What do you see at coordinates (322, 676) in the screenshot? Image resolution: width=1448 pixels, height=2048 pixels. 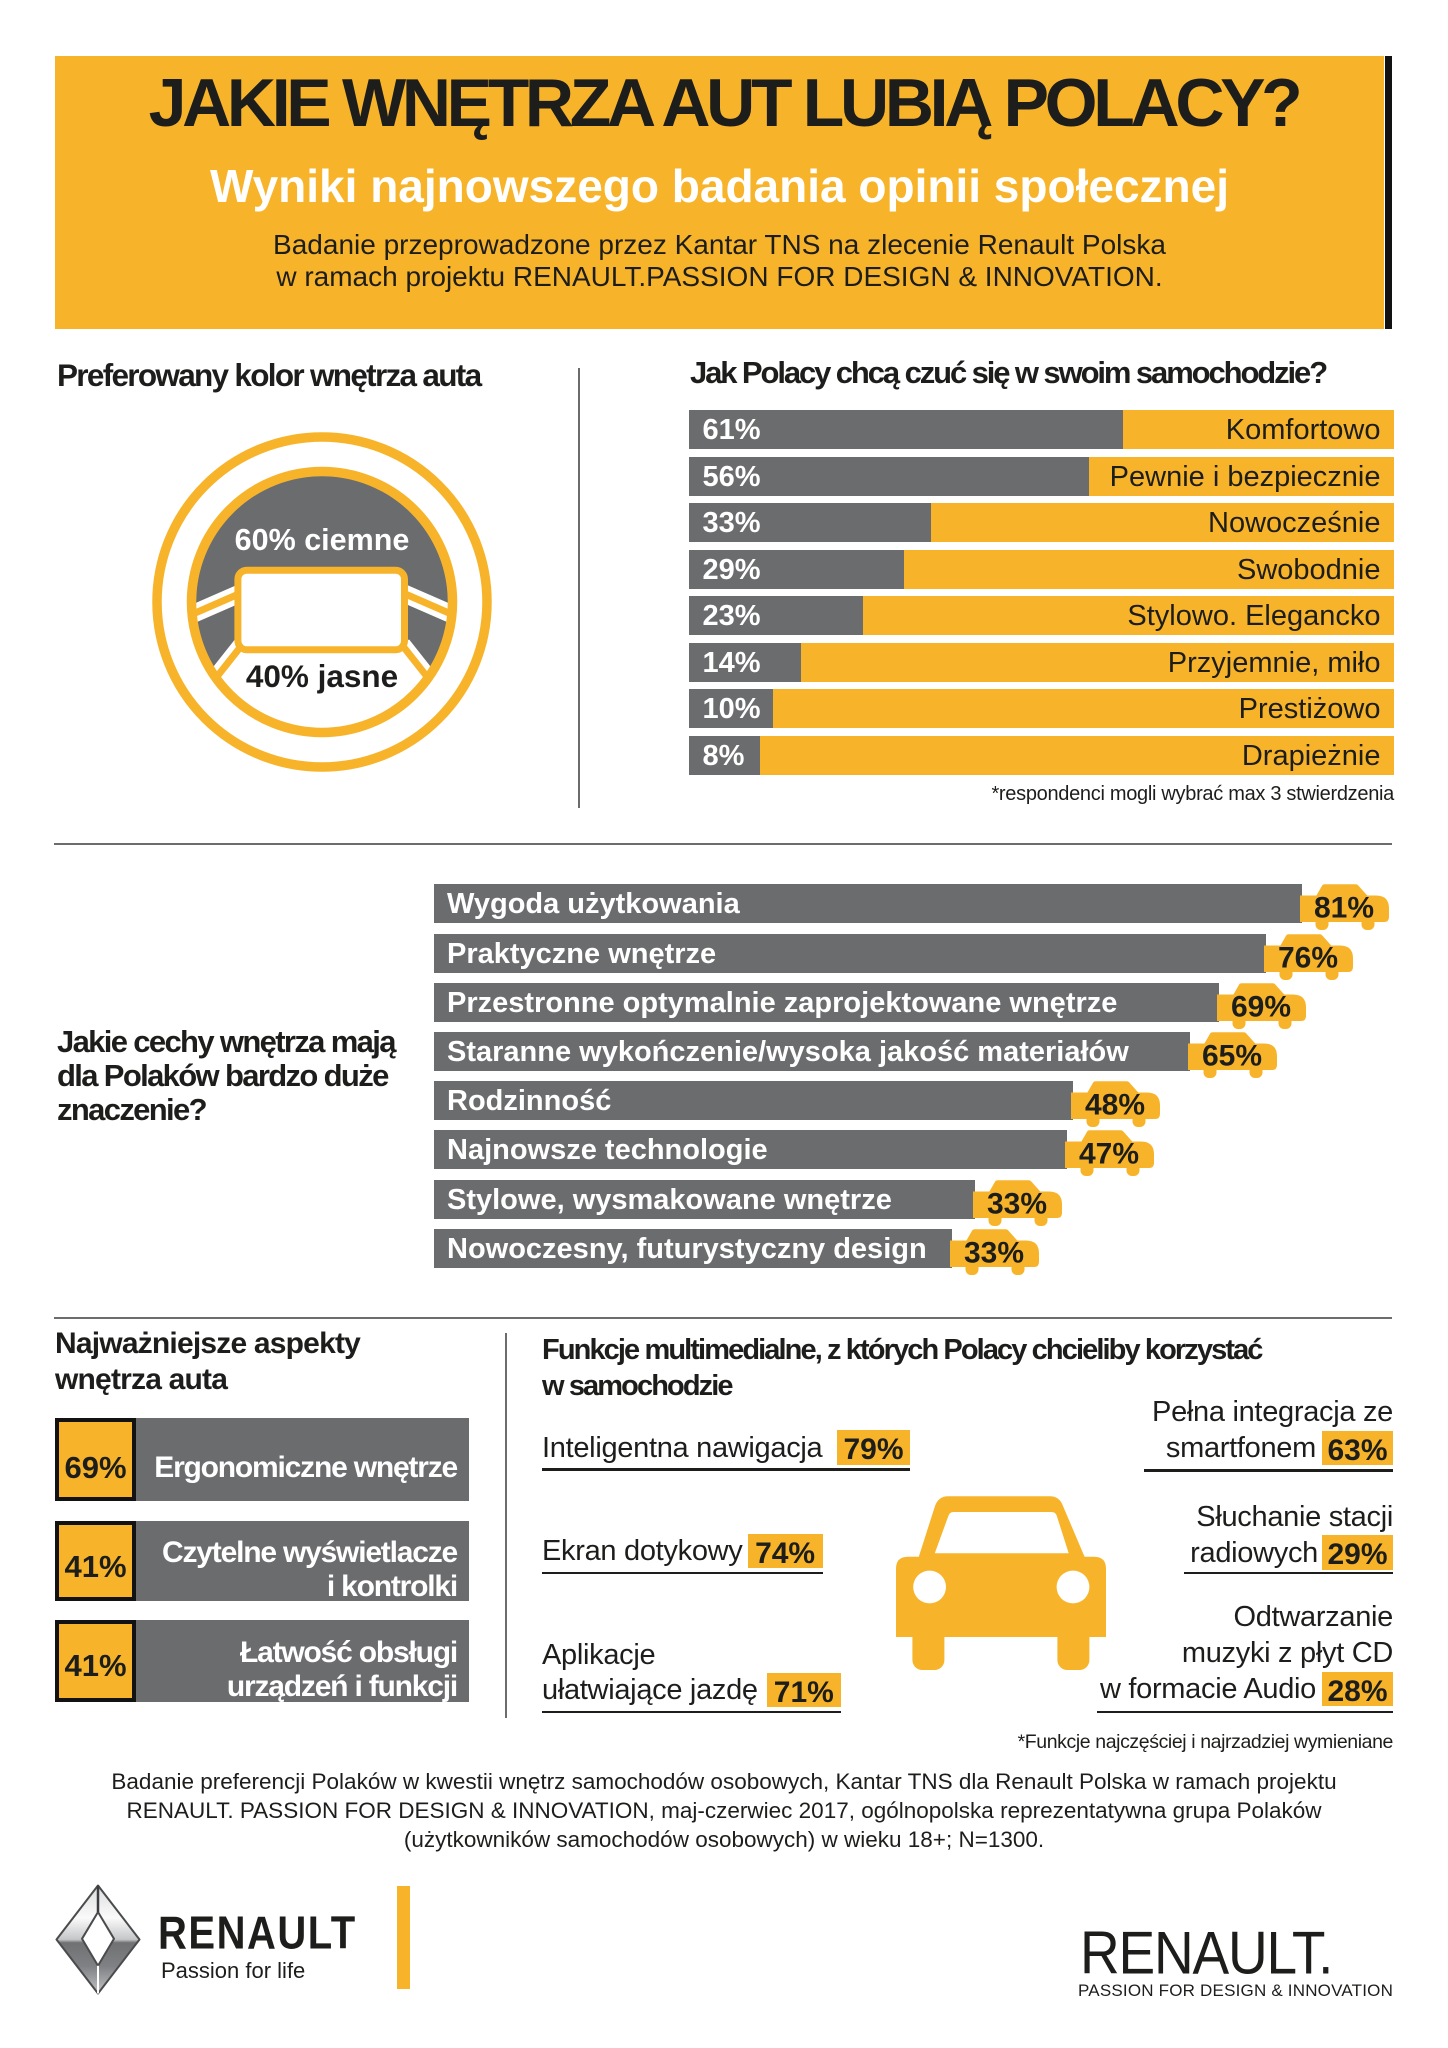 I see `svg-text: 40% jasne` at bounding box center [322, 676].